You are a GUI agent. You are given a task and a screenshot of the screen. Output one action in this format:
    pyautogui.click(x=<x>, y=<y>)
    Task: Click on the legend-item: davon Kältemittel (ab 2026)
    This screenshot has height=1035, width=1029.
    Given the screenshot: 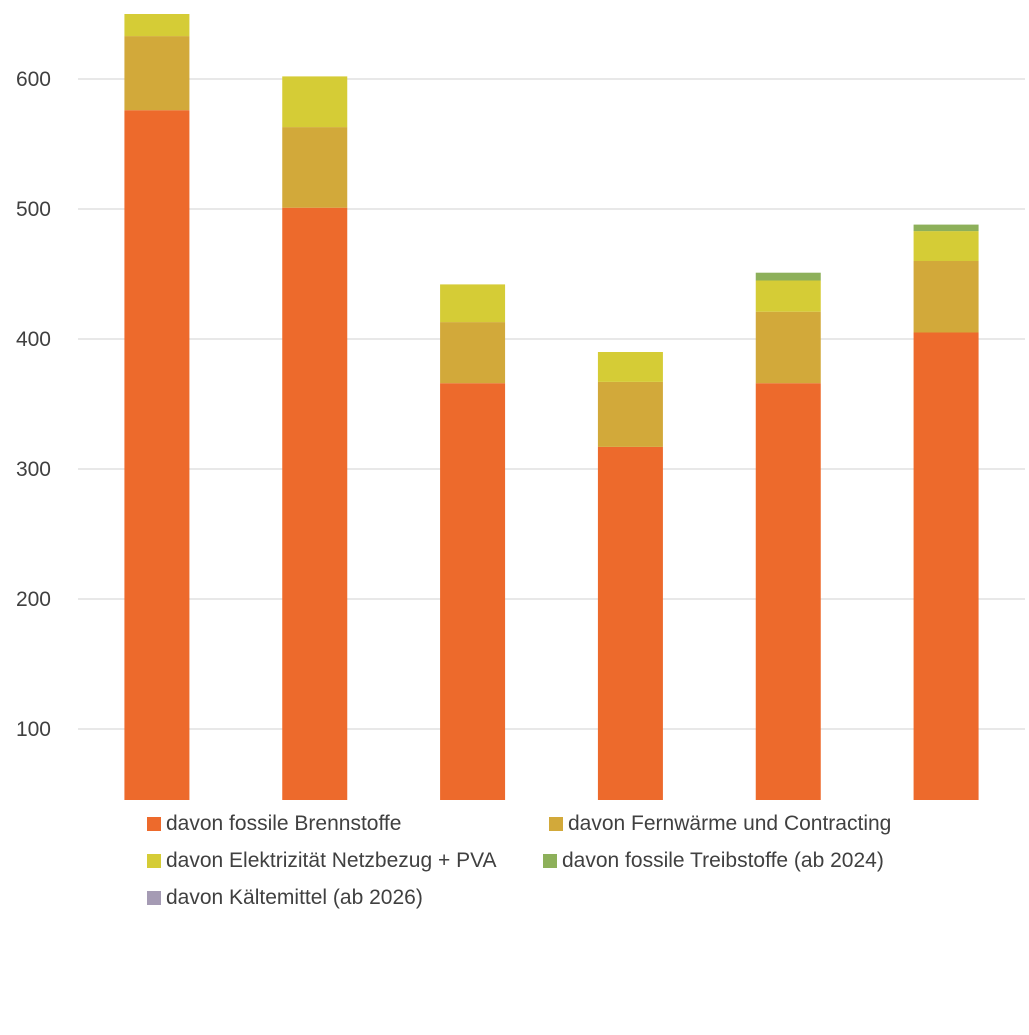 What is the action you would take?
    pyautogui.click(x=285, y=898)
    